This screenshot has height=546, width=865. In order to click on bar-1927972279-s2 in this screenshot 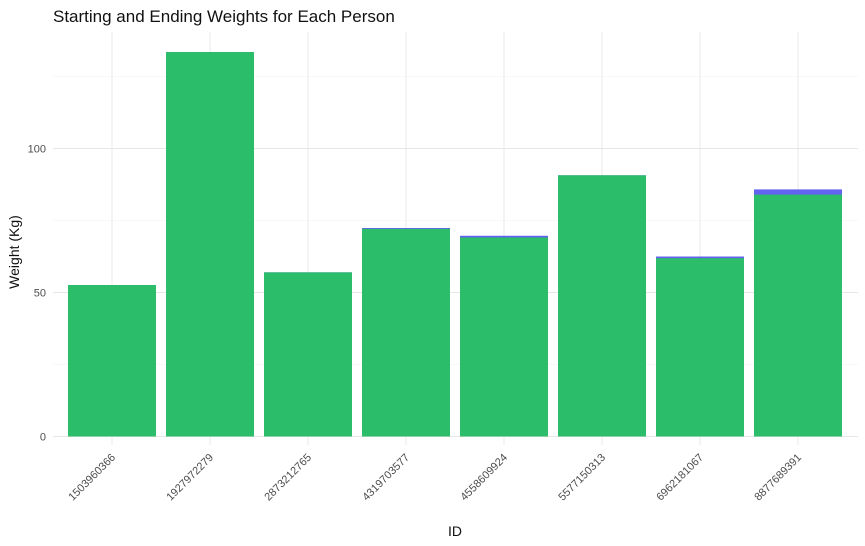, I will do `click(210, 244)`.